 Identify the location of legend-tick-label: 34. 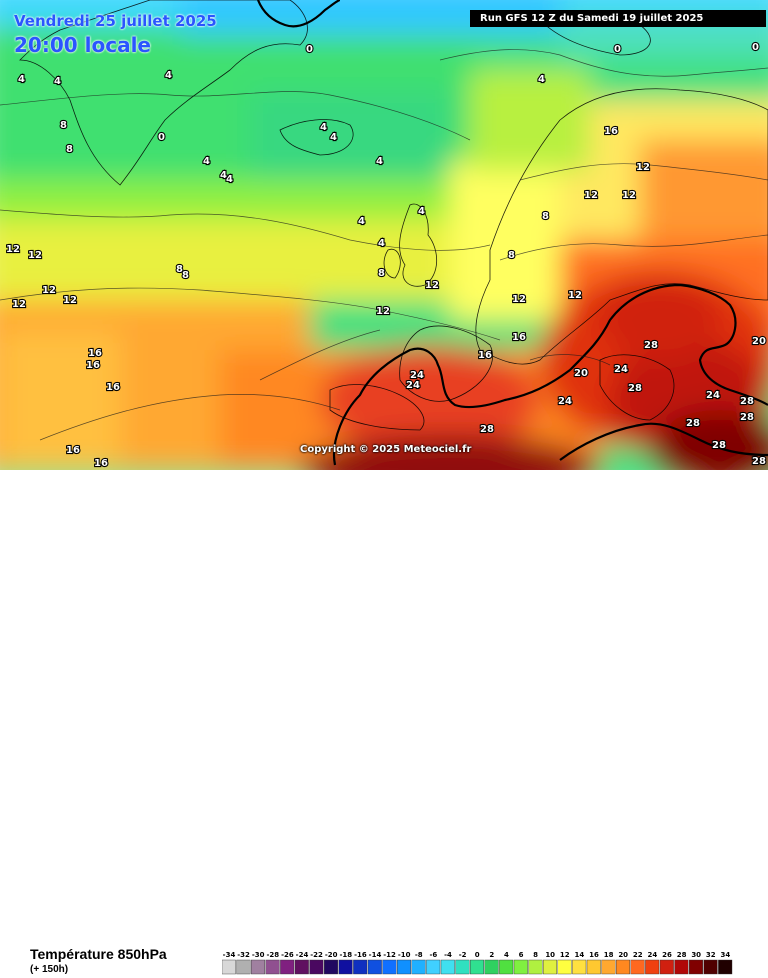
(726, 955).